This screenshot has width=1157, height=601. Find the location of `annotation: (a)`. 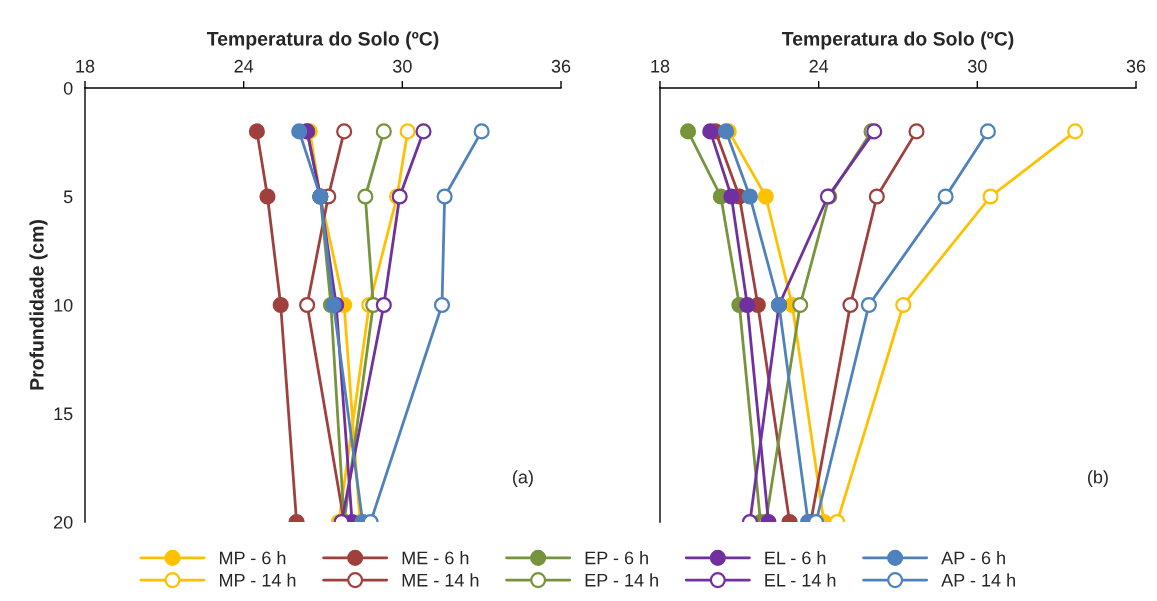

annotation: (a) is located at coordinates (523, 479).